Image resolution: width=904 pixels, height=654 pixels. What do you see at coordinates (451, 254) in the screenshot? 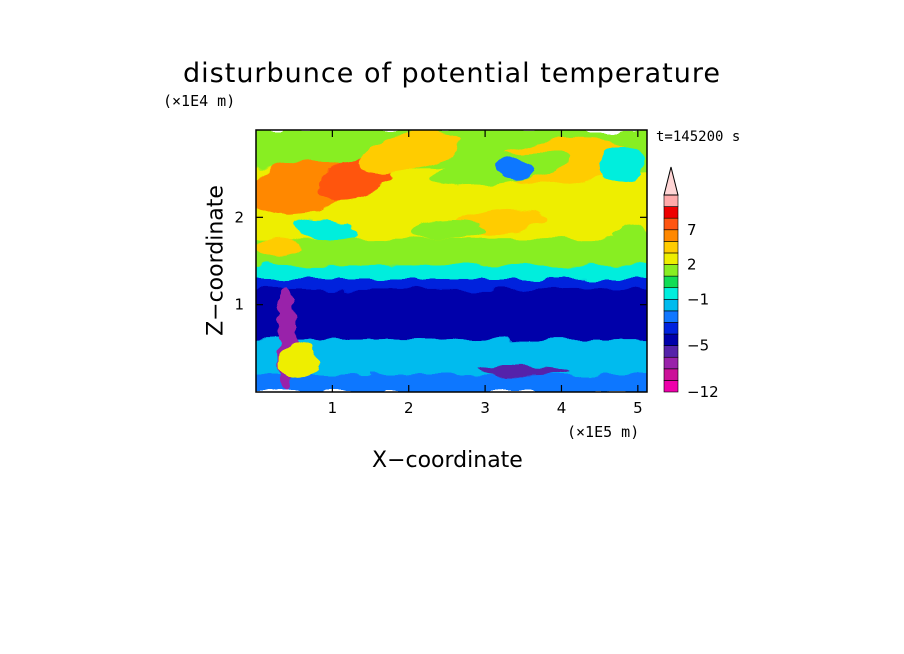
I see `band-green` at bounding box center [451, 254].